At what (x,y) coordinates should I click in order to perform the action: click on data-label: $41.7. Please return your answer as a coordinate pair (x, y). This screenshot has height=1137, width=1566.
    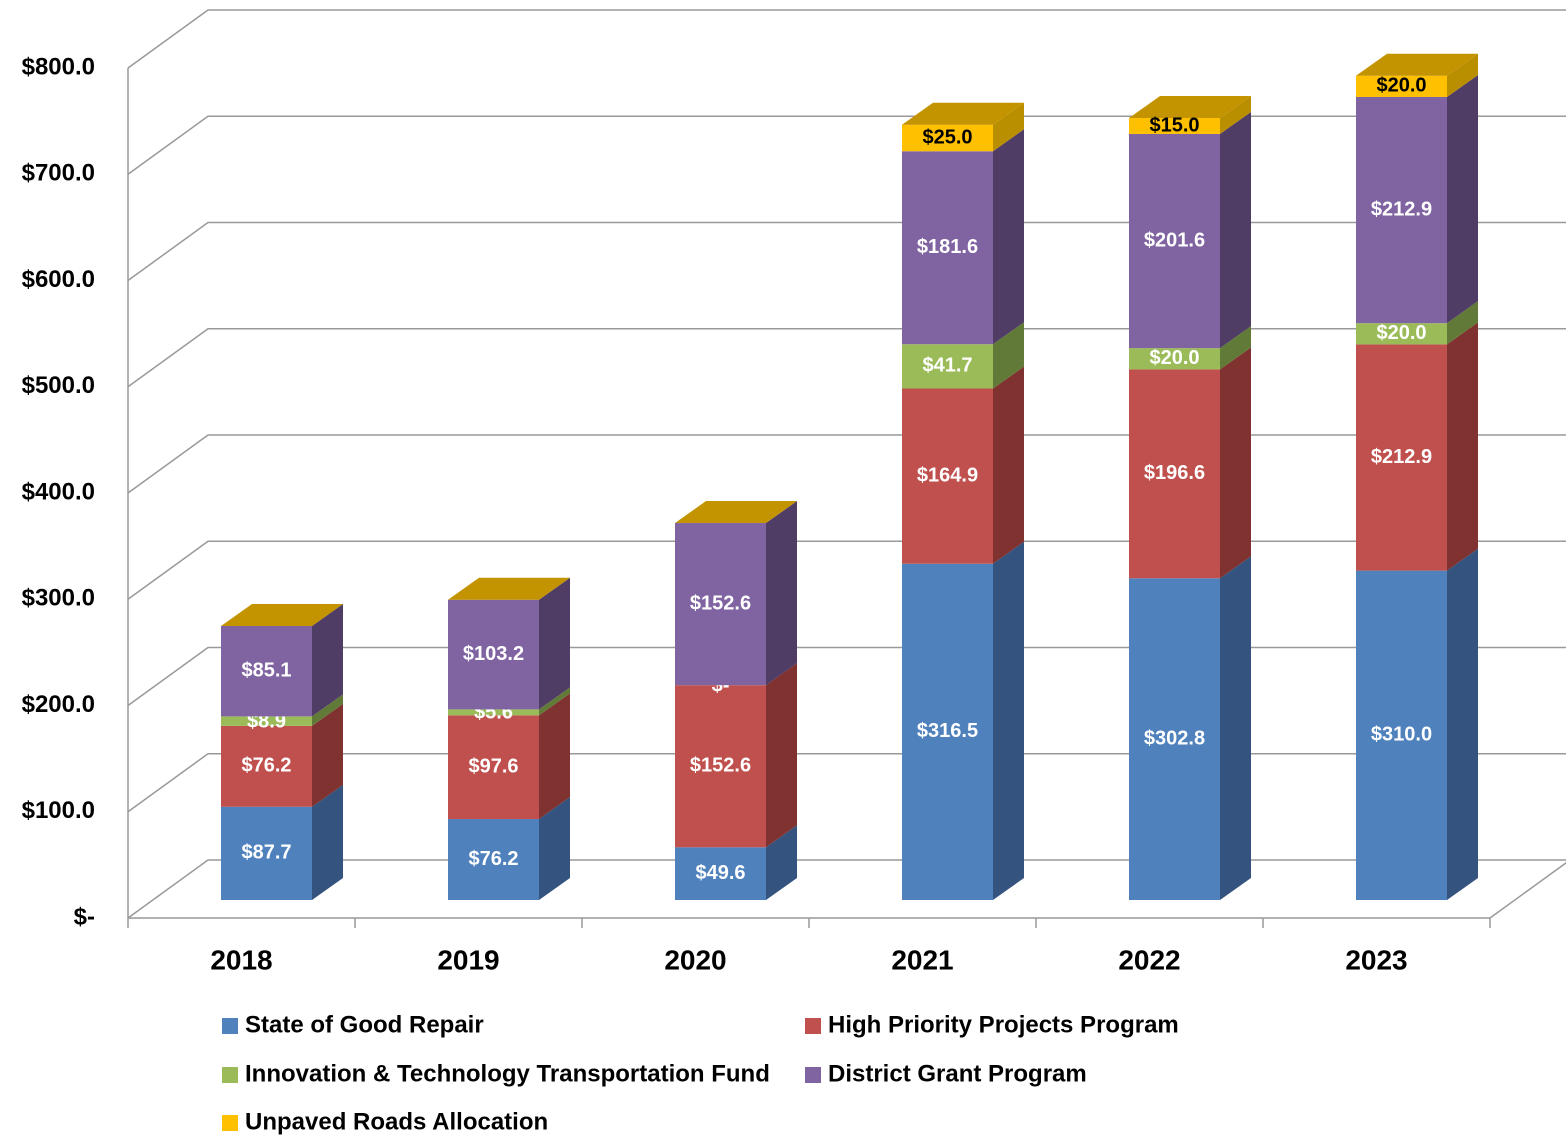
    Looking at the image, I should click on (947, 366).